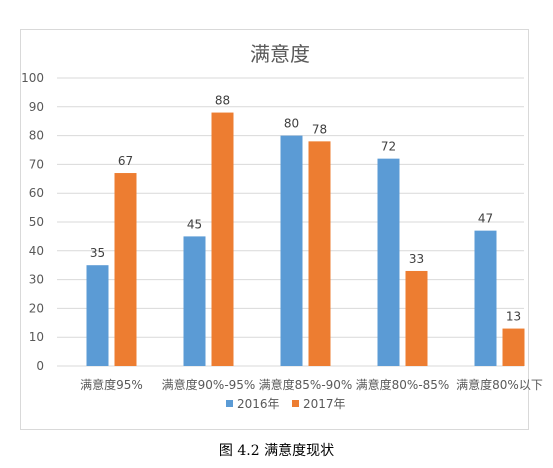 The image size is (553, 468). I want to click on data-label: 47, so click(485, 219).